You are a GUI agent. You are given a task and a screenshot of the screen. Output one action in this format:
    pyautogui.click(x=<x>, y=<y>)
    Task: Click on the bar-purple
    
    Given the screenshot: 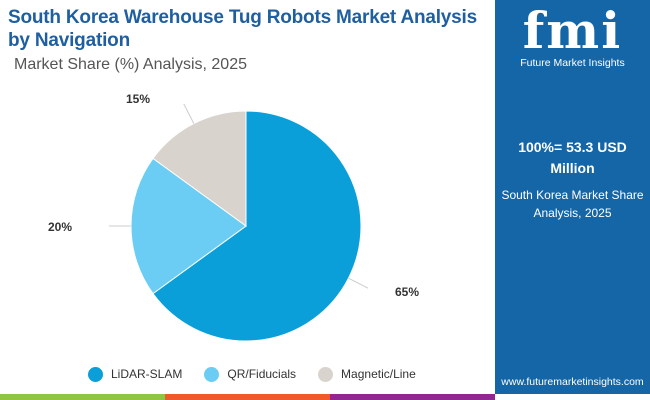 What is the action you would take?
    pyautogui.click(x=412, y=397)
    